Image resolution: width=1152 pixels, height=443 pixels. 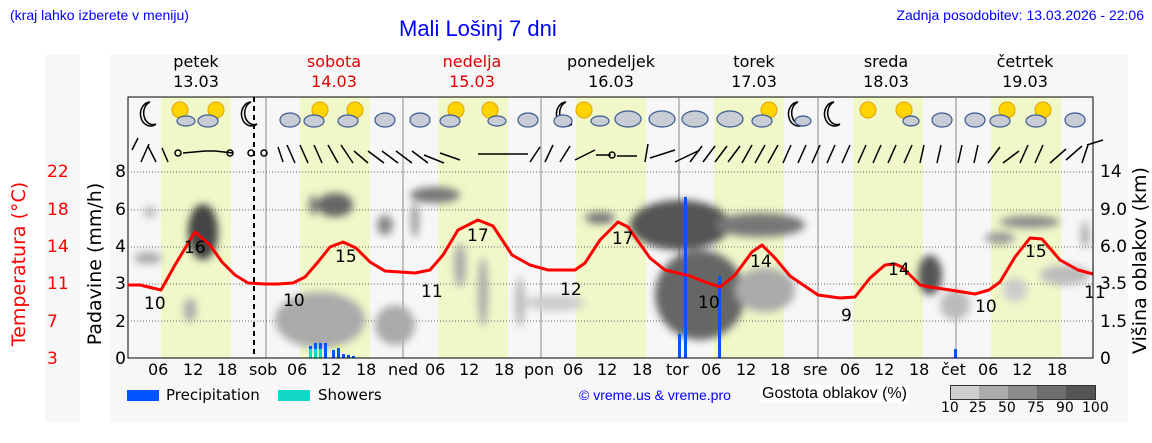 What do you see at coordinates (950, 408) in the screenshot?
I see `colorbar-tick: 10` at bounding box center [950, 408].